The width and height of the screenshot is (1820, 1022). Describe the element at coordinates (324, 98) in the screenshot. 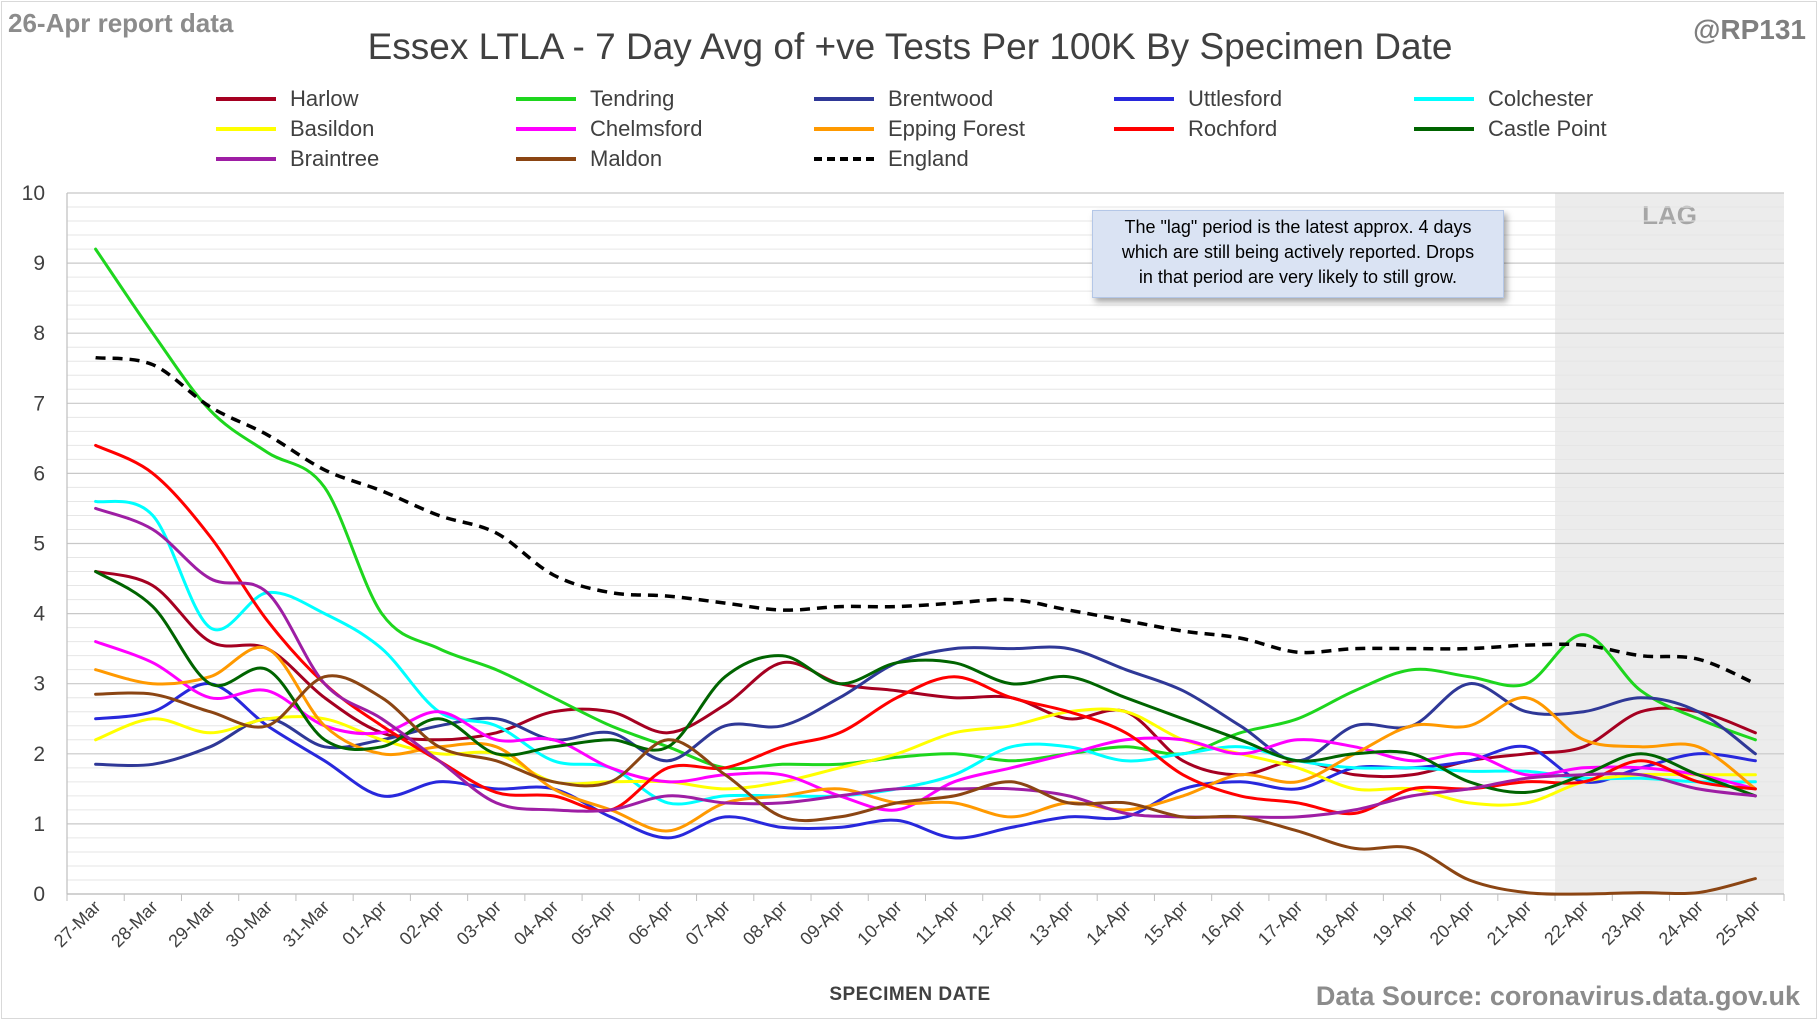

I see `legend-label: Harlow` at that location.